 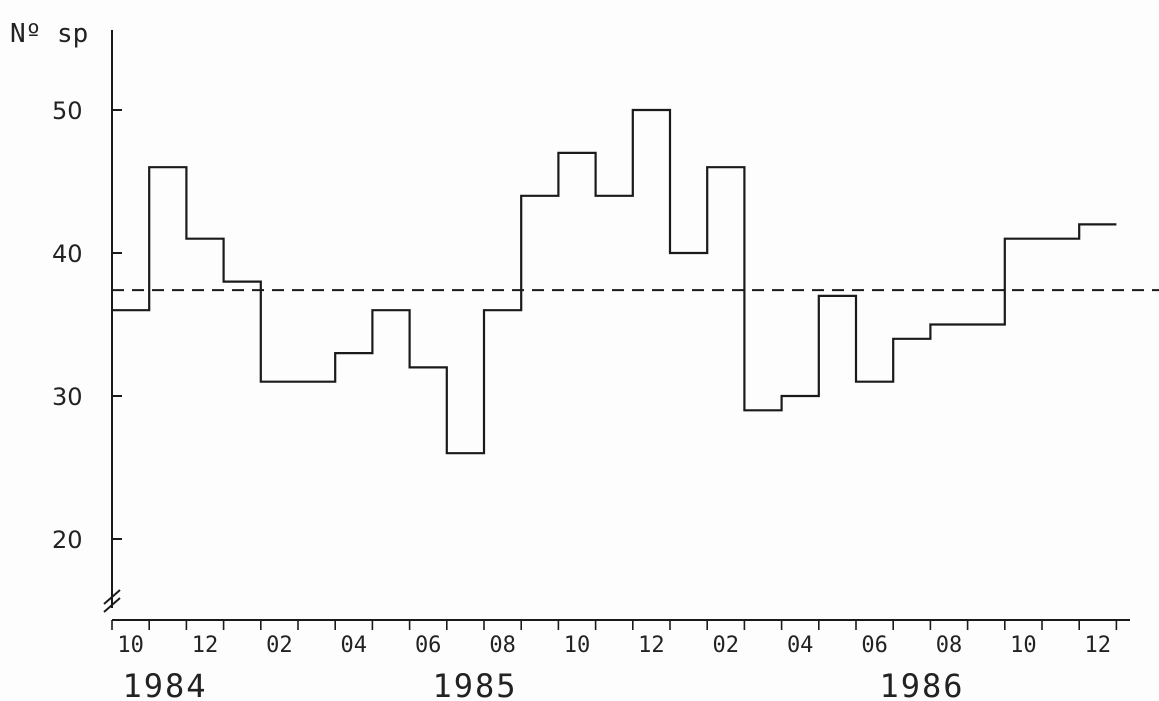 I want to click on year-label: 1986, so click(x=921, y=684).